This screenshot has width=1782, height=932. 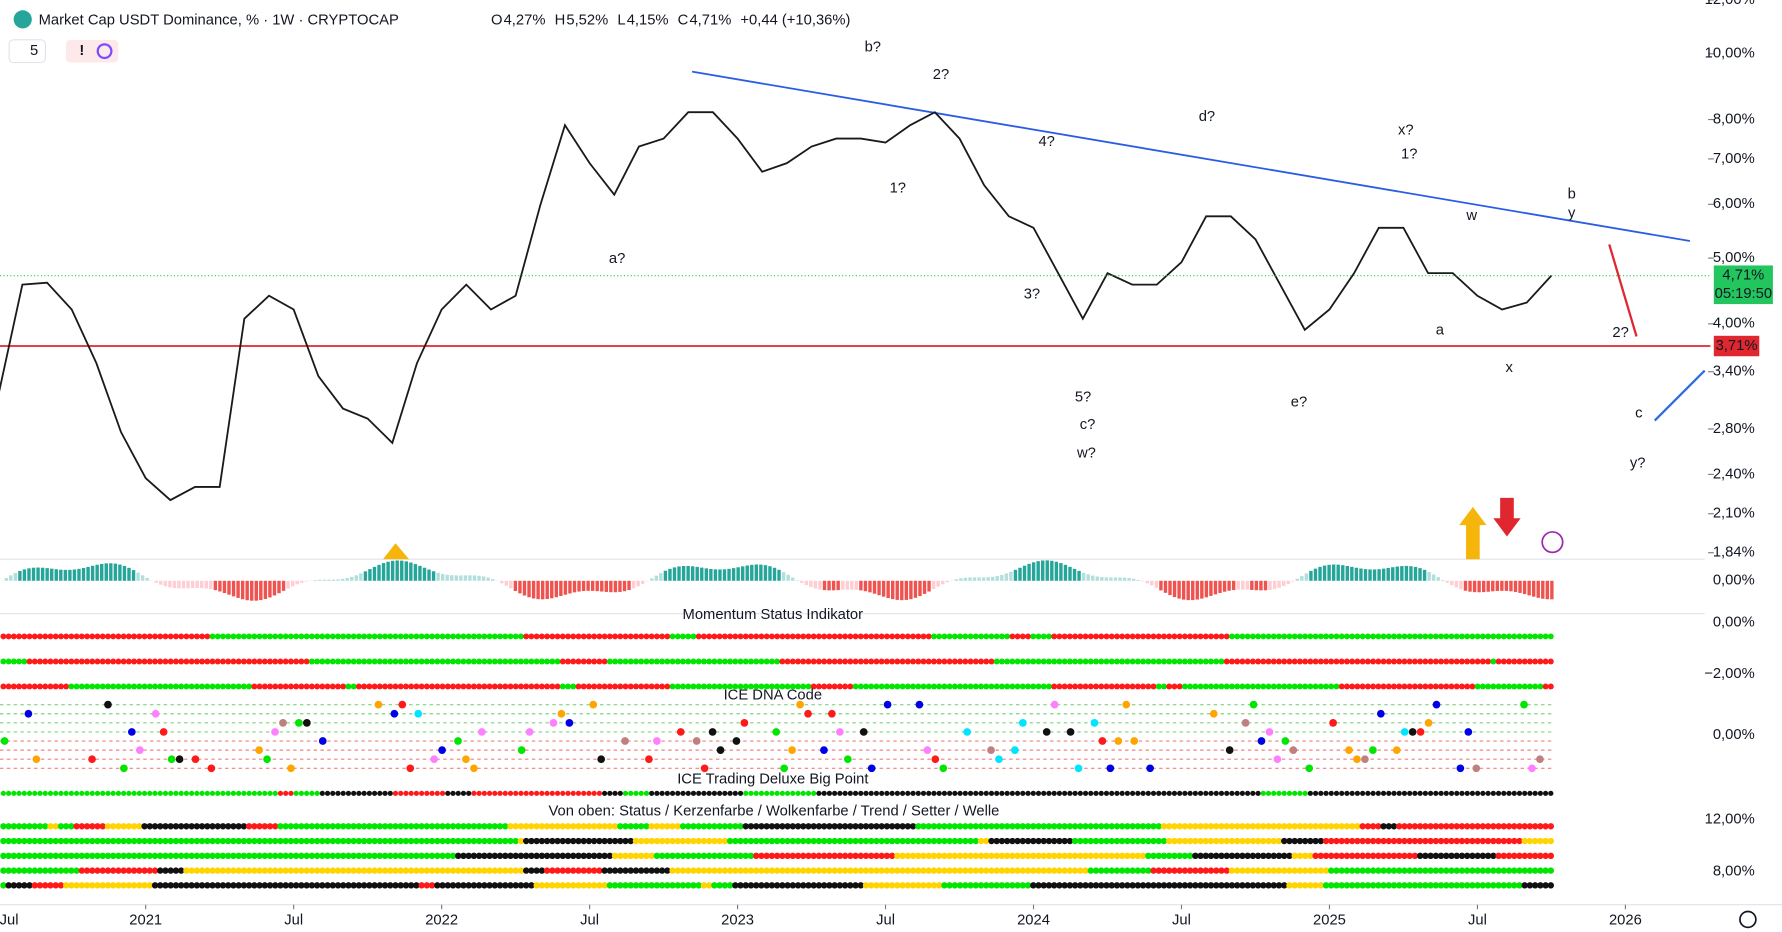 What do you see at coordinates (104, 51) in the screenshot?
I see `reload-icon` at bounding box center [104, 51].